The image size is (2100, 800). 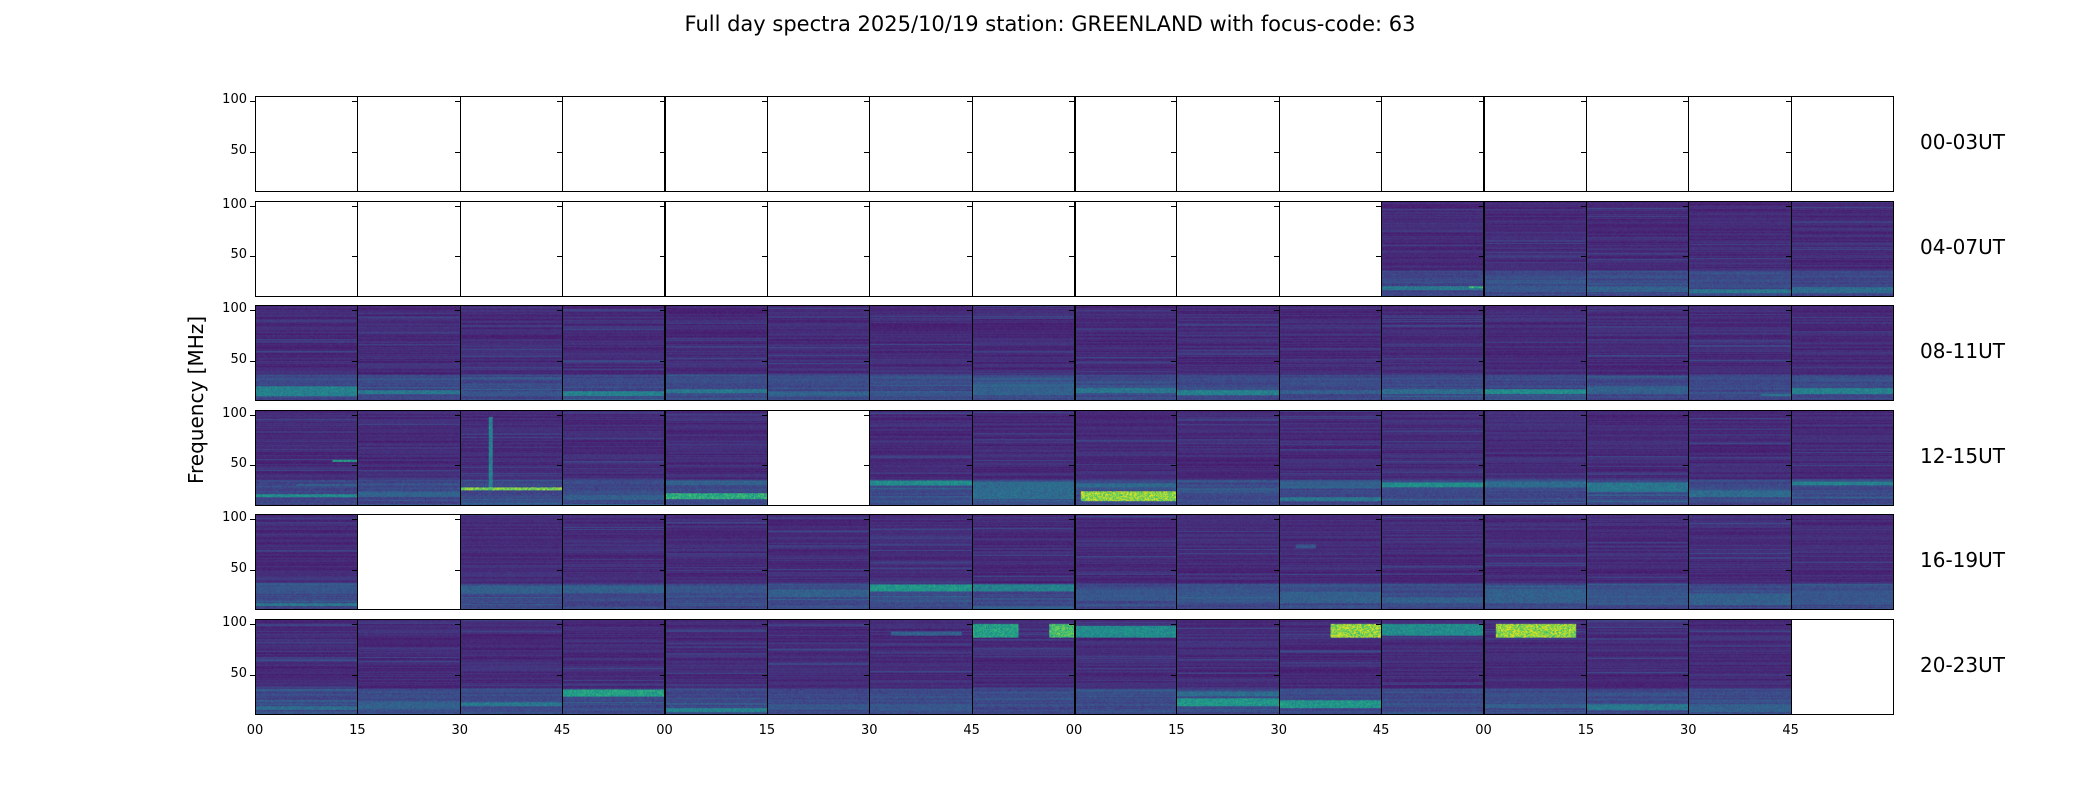 I want to click on row-label: 16-19UT, so click(x=1962, y=560).